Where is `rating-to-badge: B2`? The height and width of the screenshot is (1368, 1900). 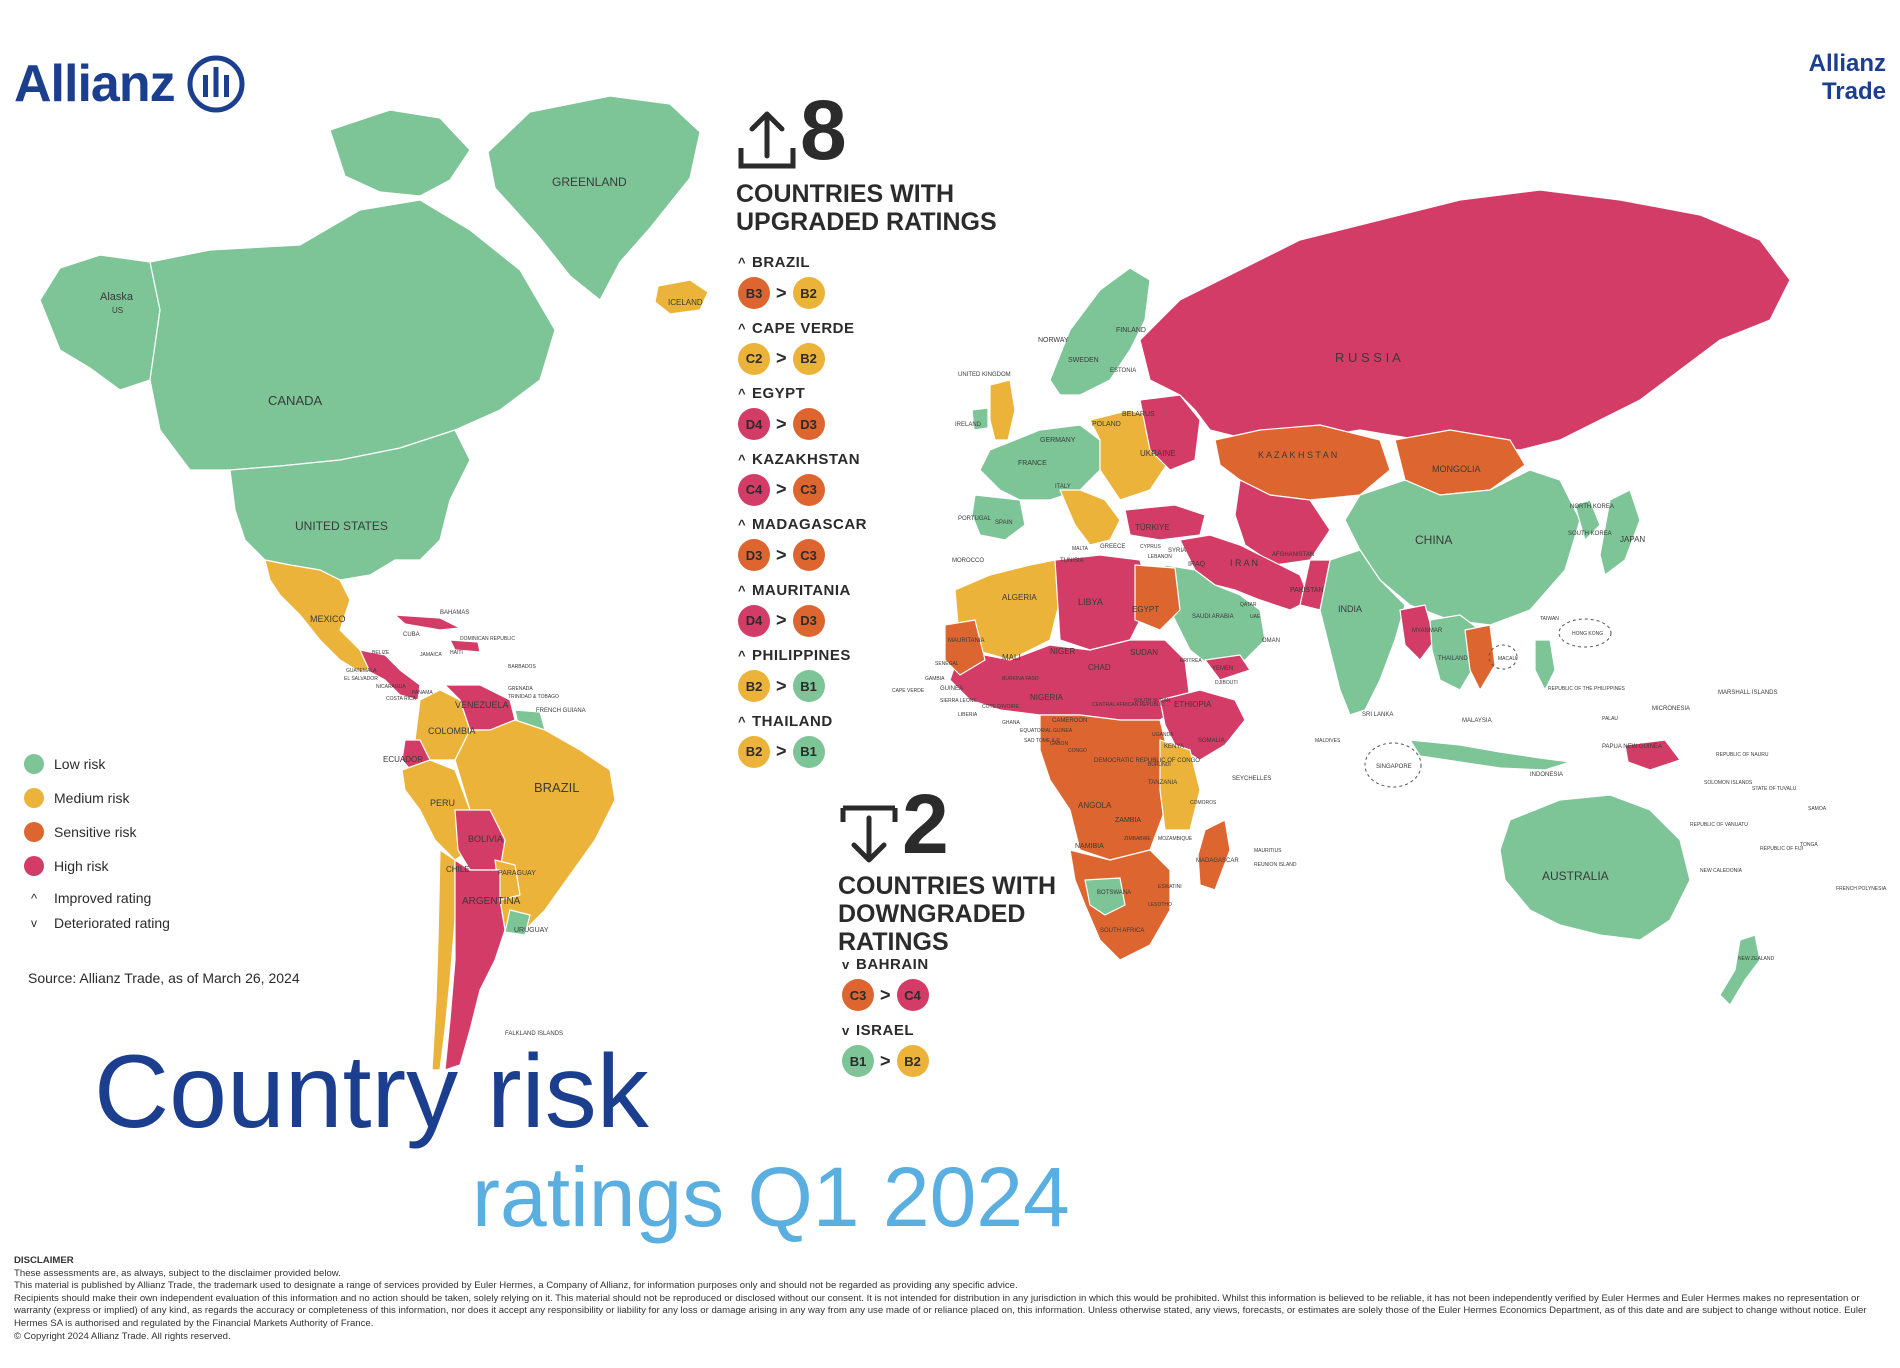 rating-to-badge: B2 is located at coordinates (808, 358).